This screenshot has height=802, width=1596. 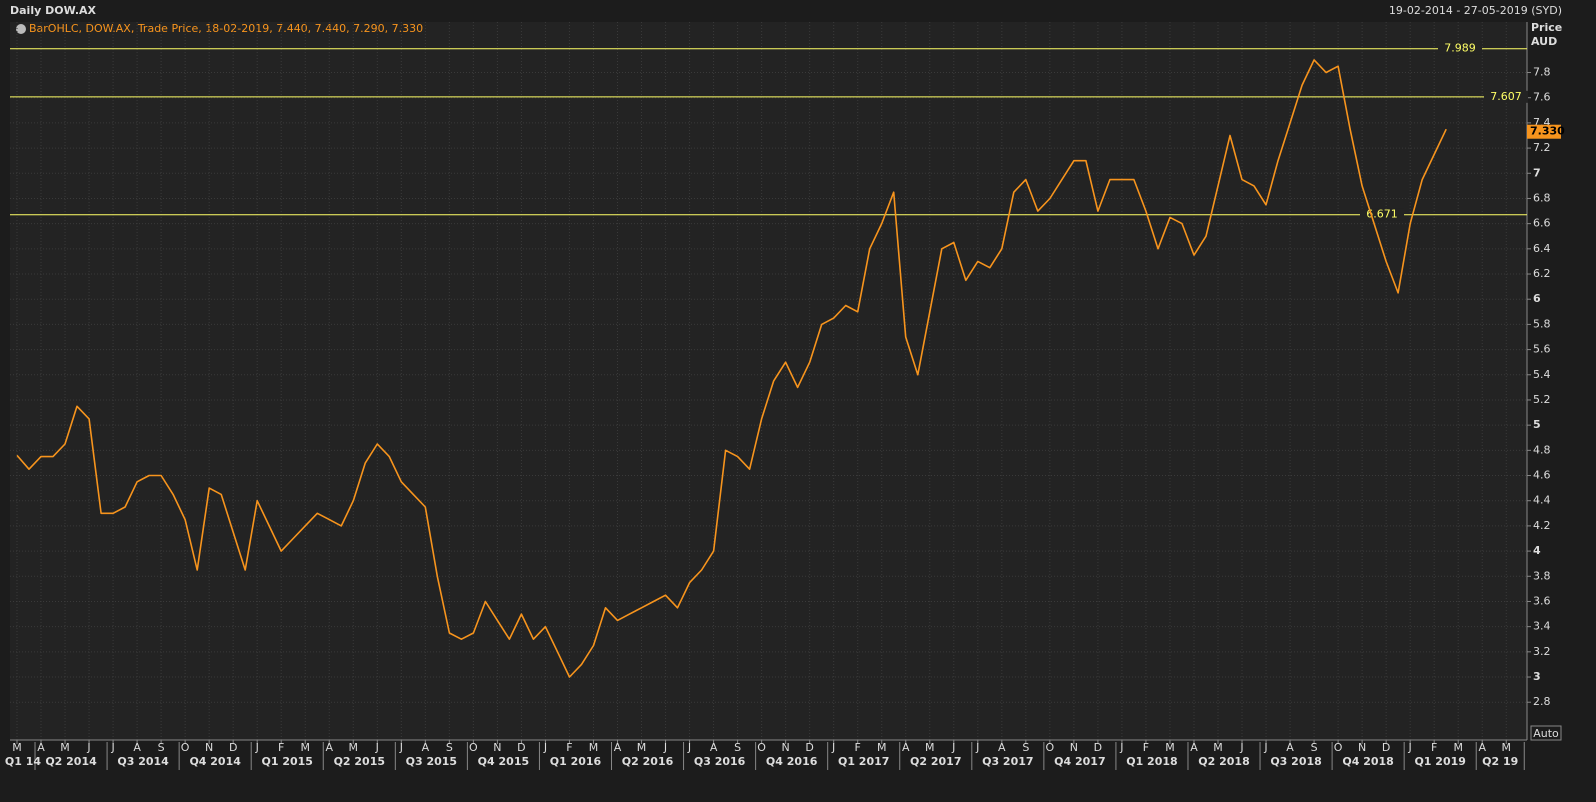 I want to click on quarter-label: Q2 19, so click(x=1500, y=761).